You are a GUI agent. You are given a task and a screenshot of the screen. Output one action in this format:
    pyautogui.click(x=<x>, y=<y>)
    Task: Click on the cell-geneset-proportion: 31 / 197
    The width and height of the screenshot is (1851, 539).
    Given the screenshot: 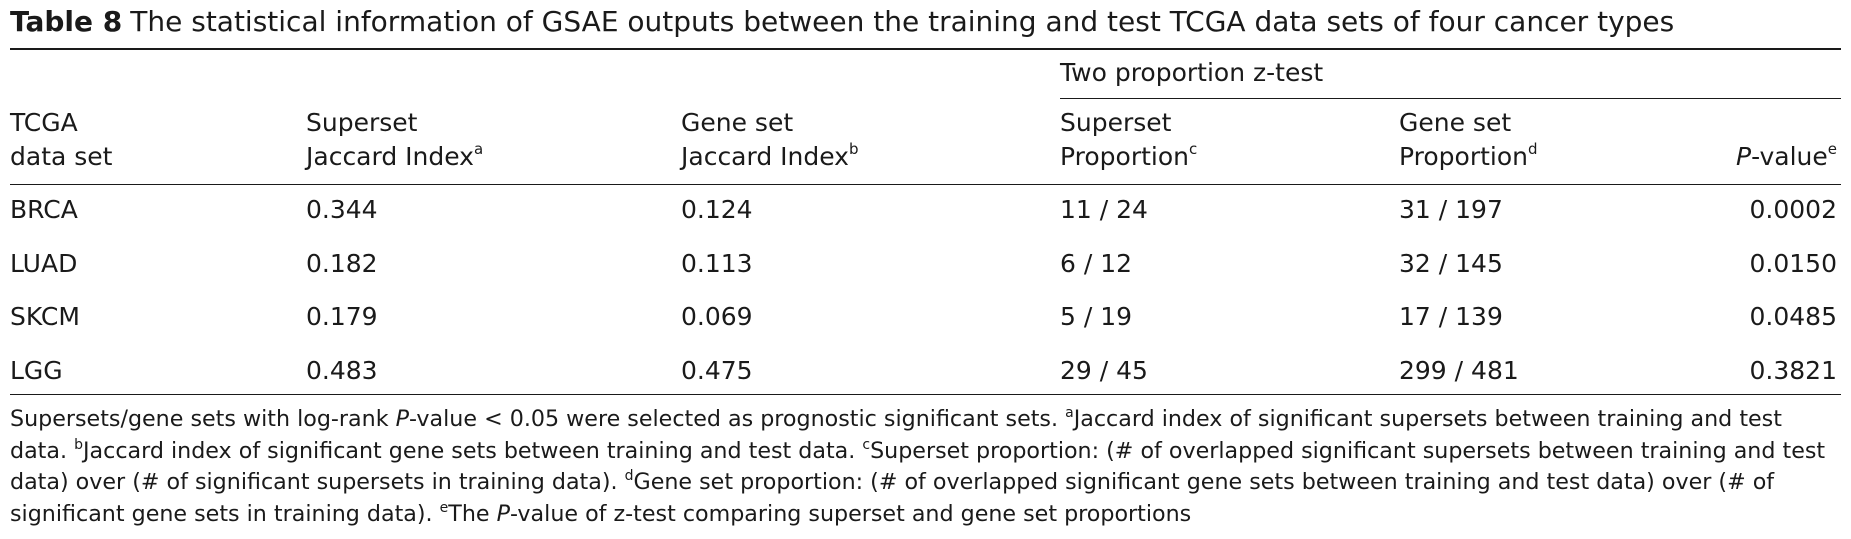 What is the action you would take?
    pyautogui.click(x=1451, y=209)
    